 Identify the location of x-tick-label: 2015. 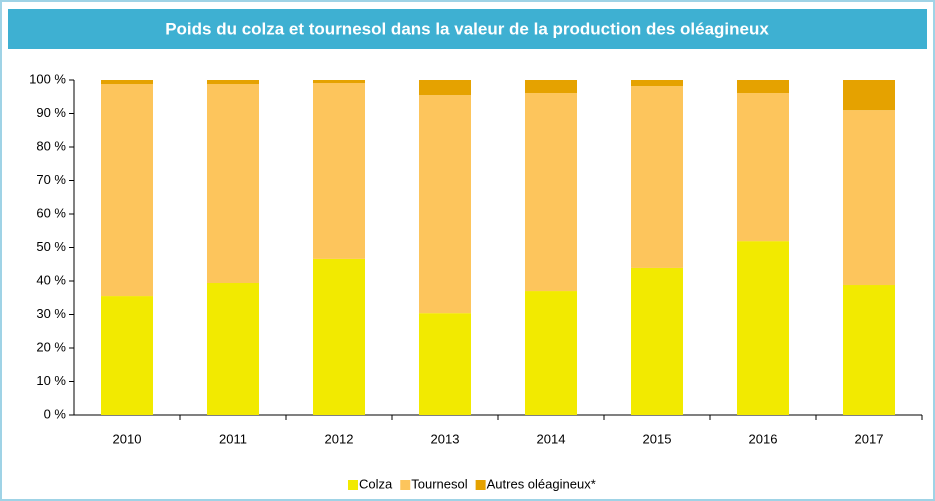
(657, 438).